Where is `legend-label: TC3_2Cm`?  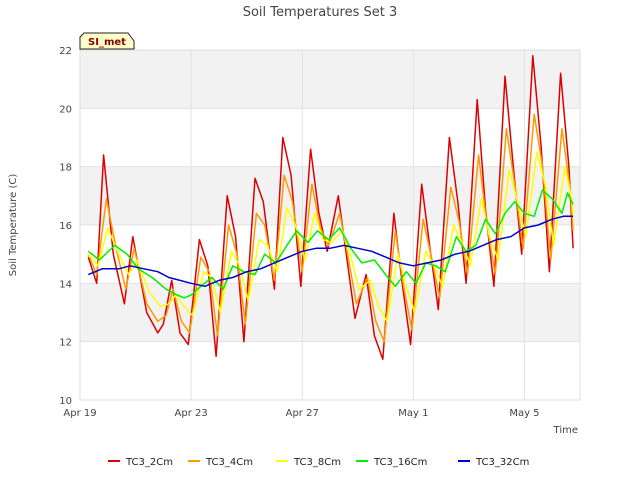 legend-label: TC3_2Cm is located at coordinates (149, 462).